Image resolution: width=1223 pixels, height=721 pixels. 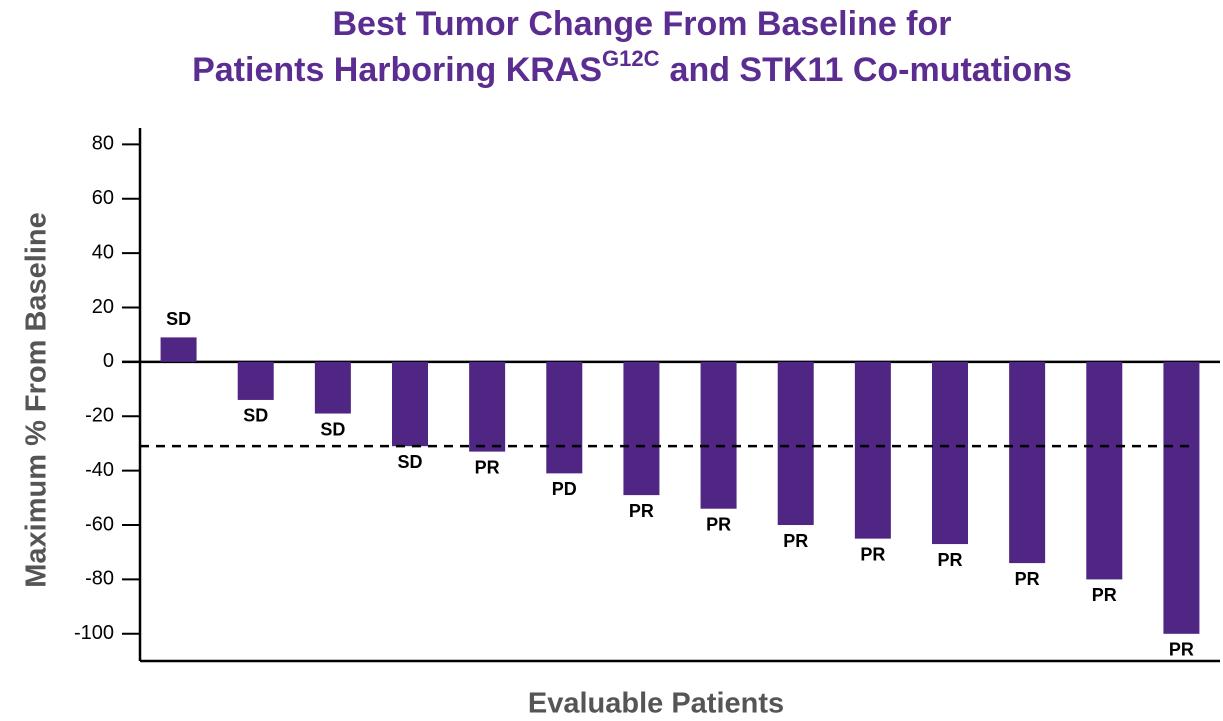 I want to click on title-superscript: G12C, so click(x=631, y=58).